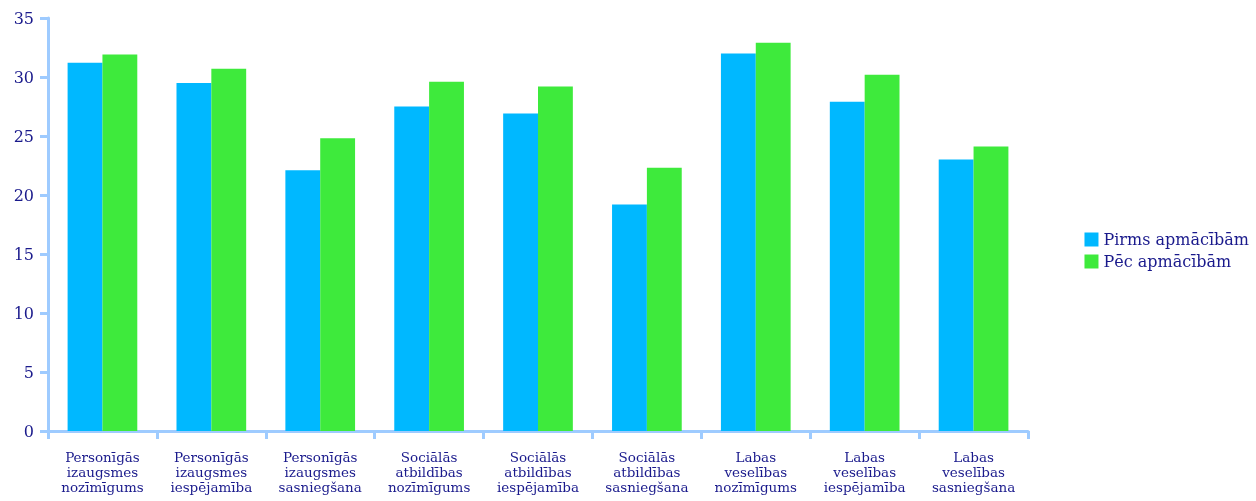  Describe the element at coordinates (320, 471) in the screenshot. I see `x-tick-label: Personīgās izaugsmes sasniegšana` at that location.